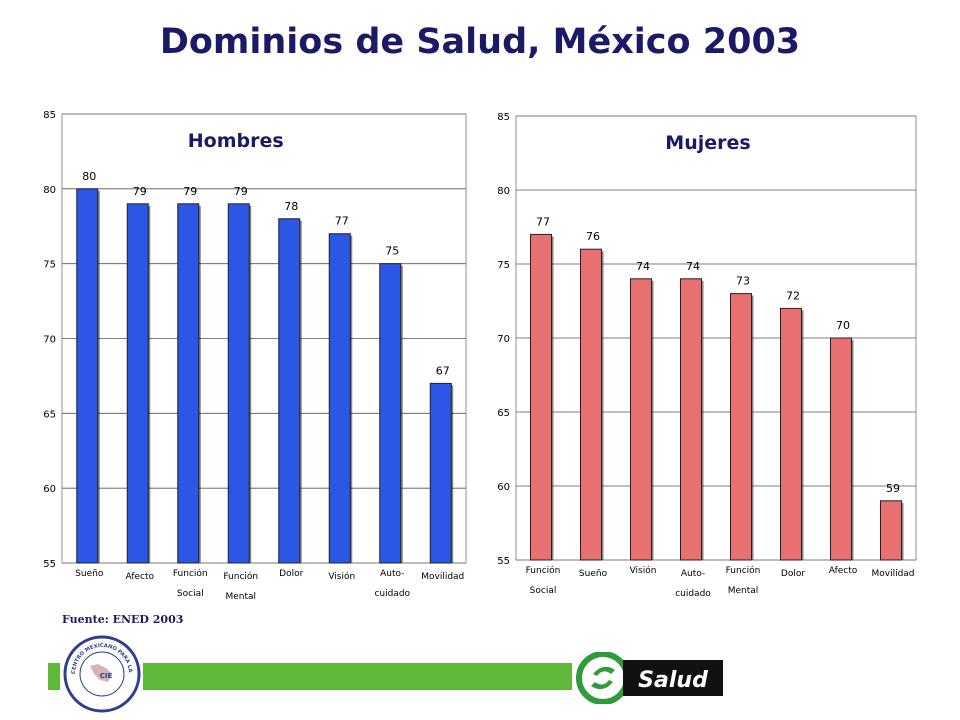 The image size is (960, 720). What do you see at coordinates (49, 564) in the screenshot?
I see `hombres-y-tick-label: 55` at bounding box center [49, 564].